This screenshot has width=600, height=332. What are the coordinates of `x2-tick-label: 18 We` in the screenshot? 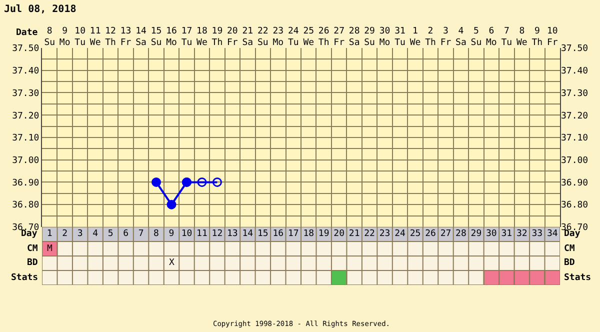 It's located at (202, 37).